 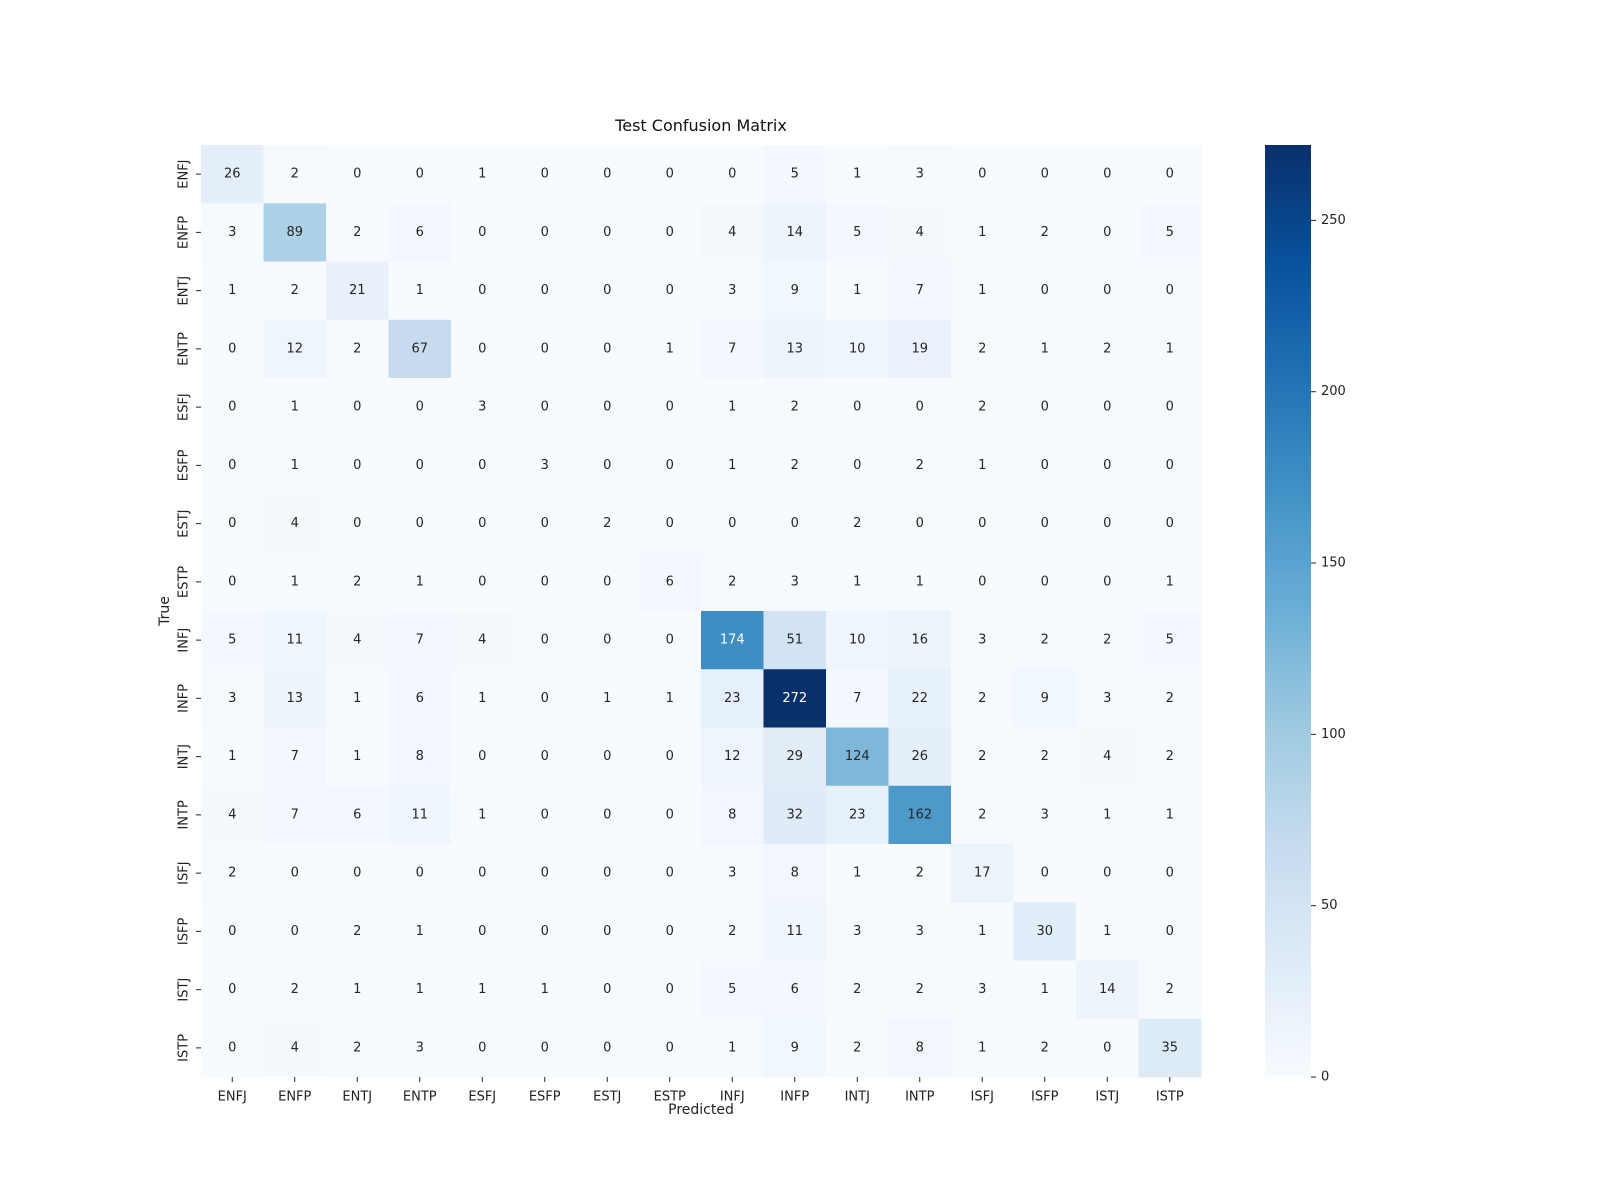 What do you see at coordinates (1329, 905) in the screenshot?
I see `colorbar-tick-label: 50` at bounding box center [1329, 905].